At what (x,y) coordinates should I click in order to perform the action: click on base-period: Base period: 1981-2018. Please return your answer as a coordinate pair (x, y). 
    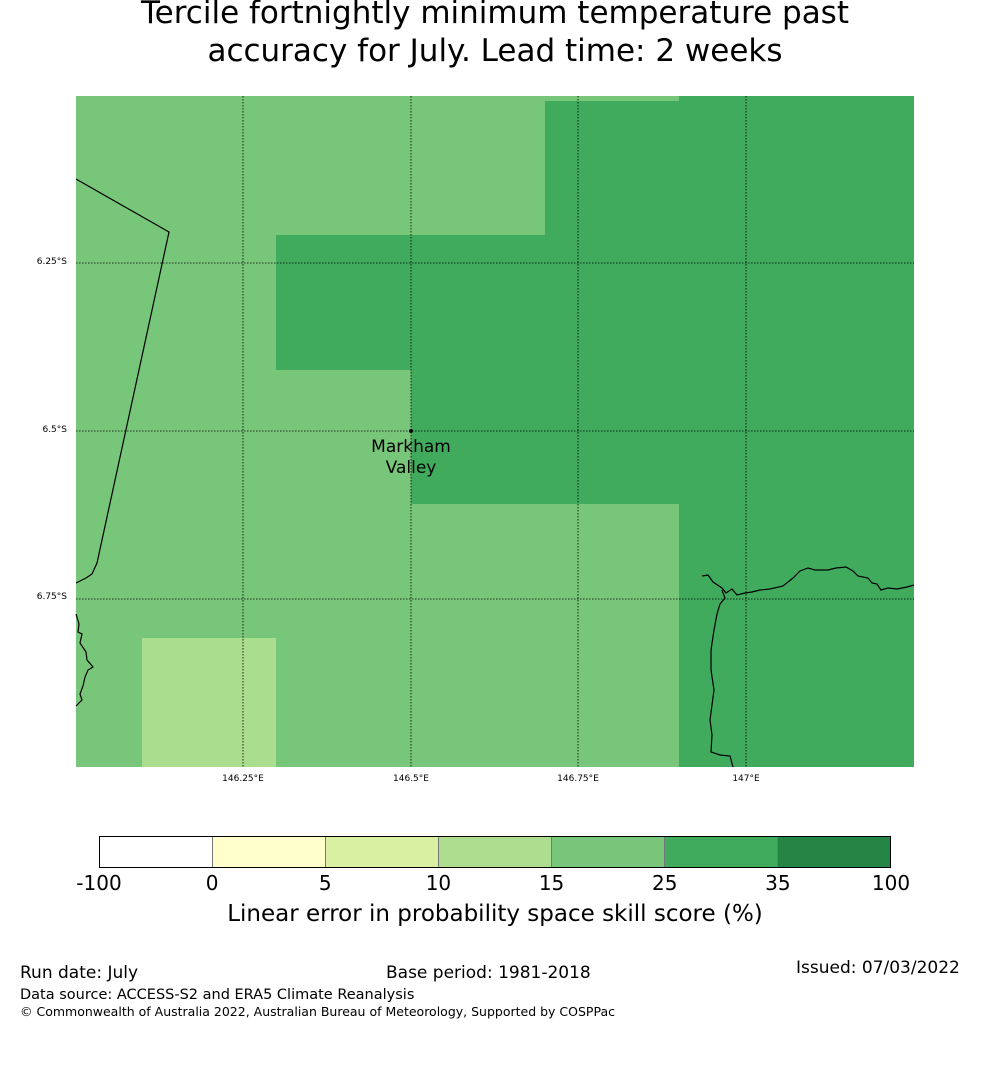
    Looking at the image, I should click on (488, 973).